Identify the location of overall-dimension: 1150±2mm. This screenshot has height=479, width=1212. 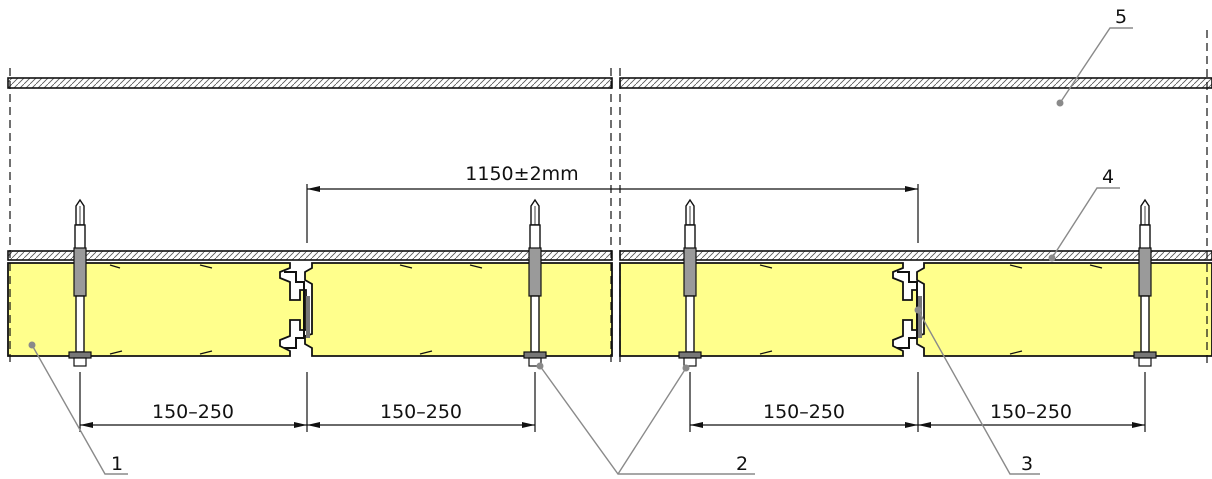
(612, 203).